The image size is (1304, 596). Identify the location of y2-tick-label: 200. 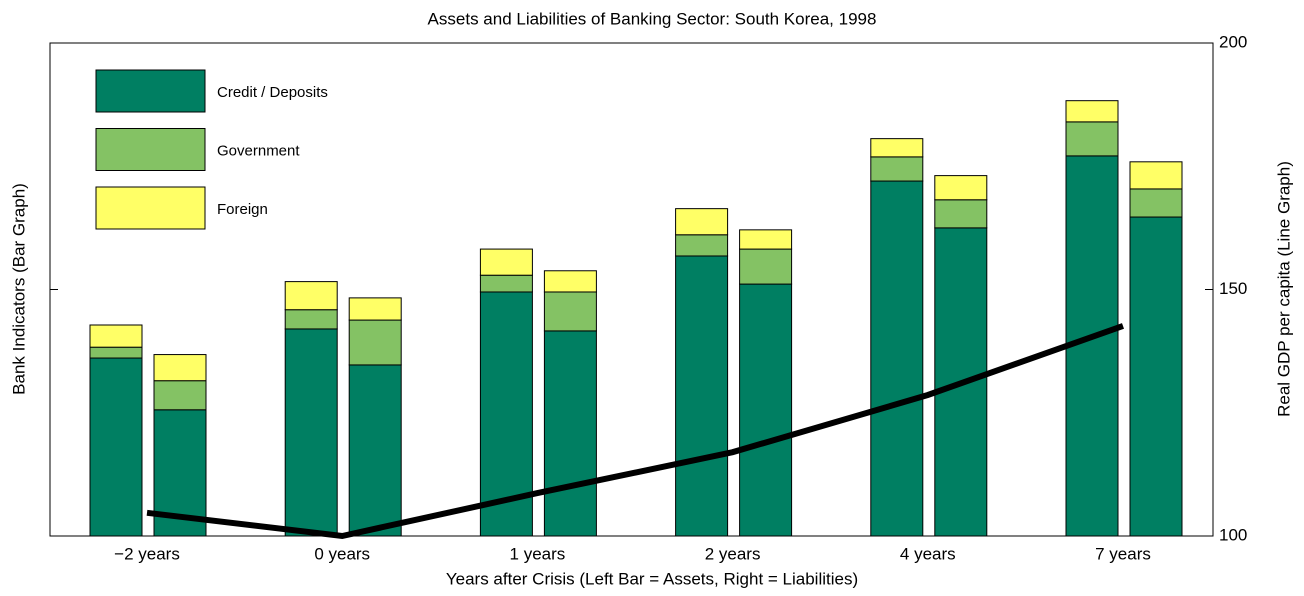
(1233, 41).